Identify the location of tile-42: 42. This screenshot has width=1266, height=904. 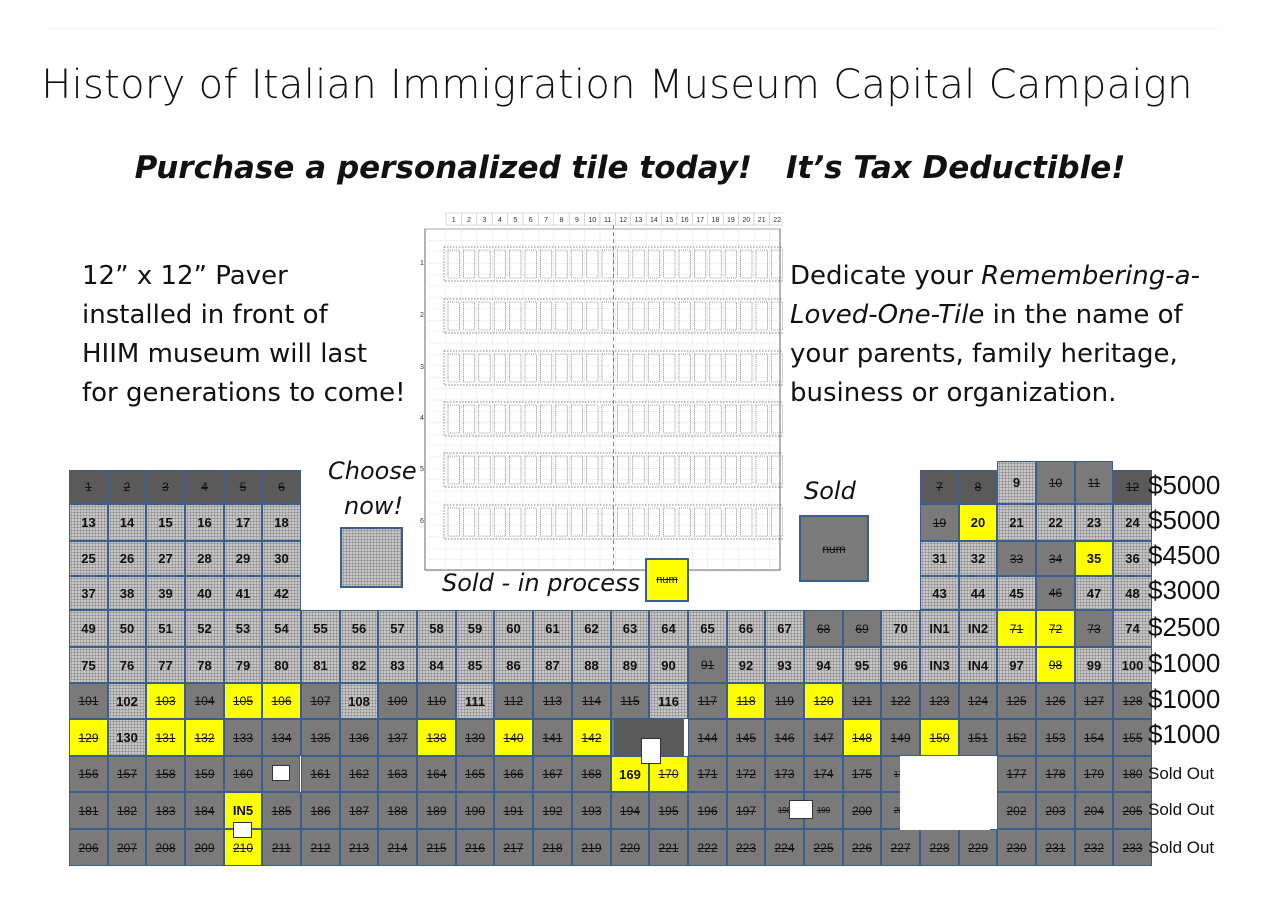
(281, 593).